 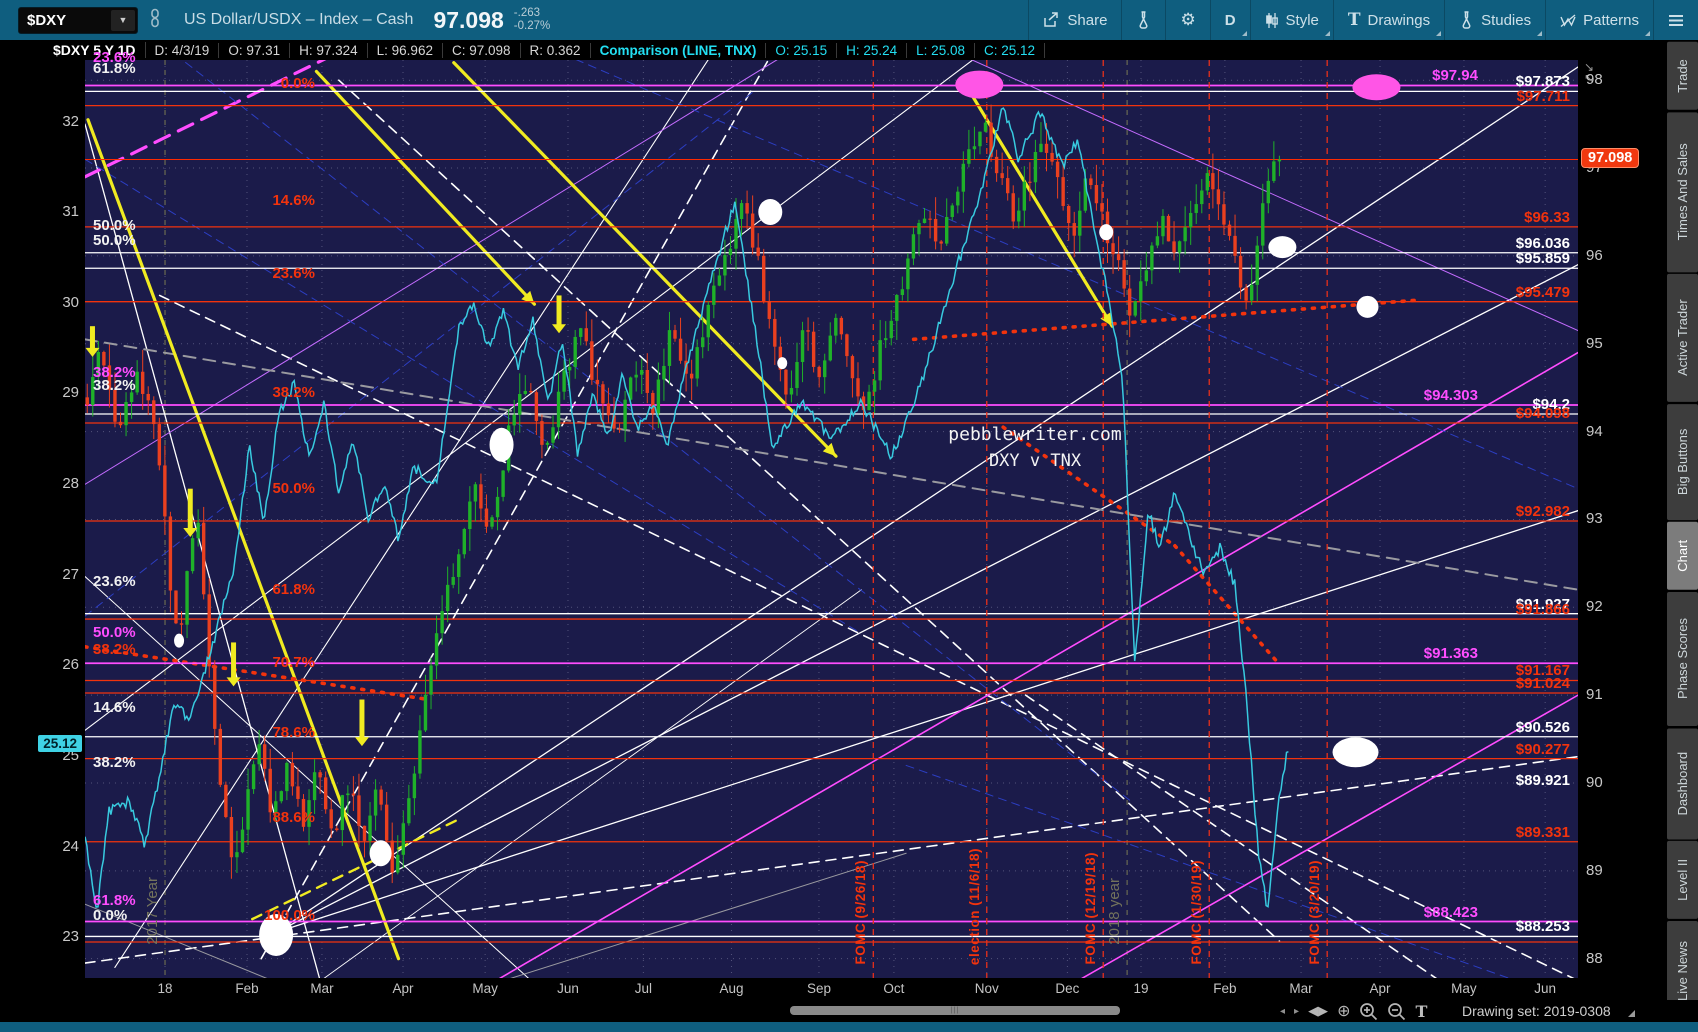 What do you see at coordinates (1594, 607) in the screenshot?
I see `right-axis-tick: 92` at bounding box center [1594, 607].